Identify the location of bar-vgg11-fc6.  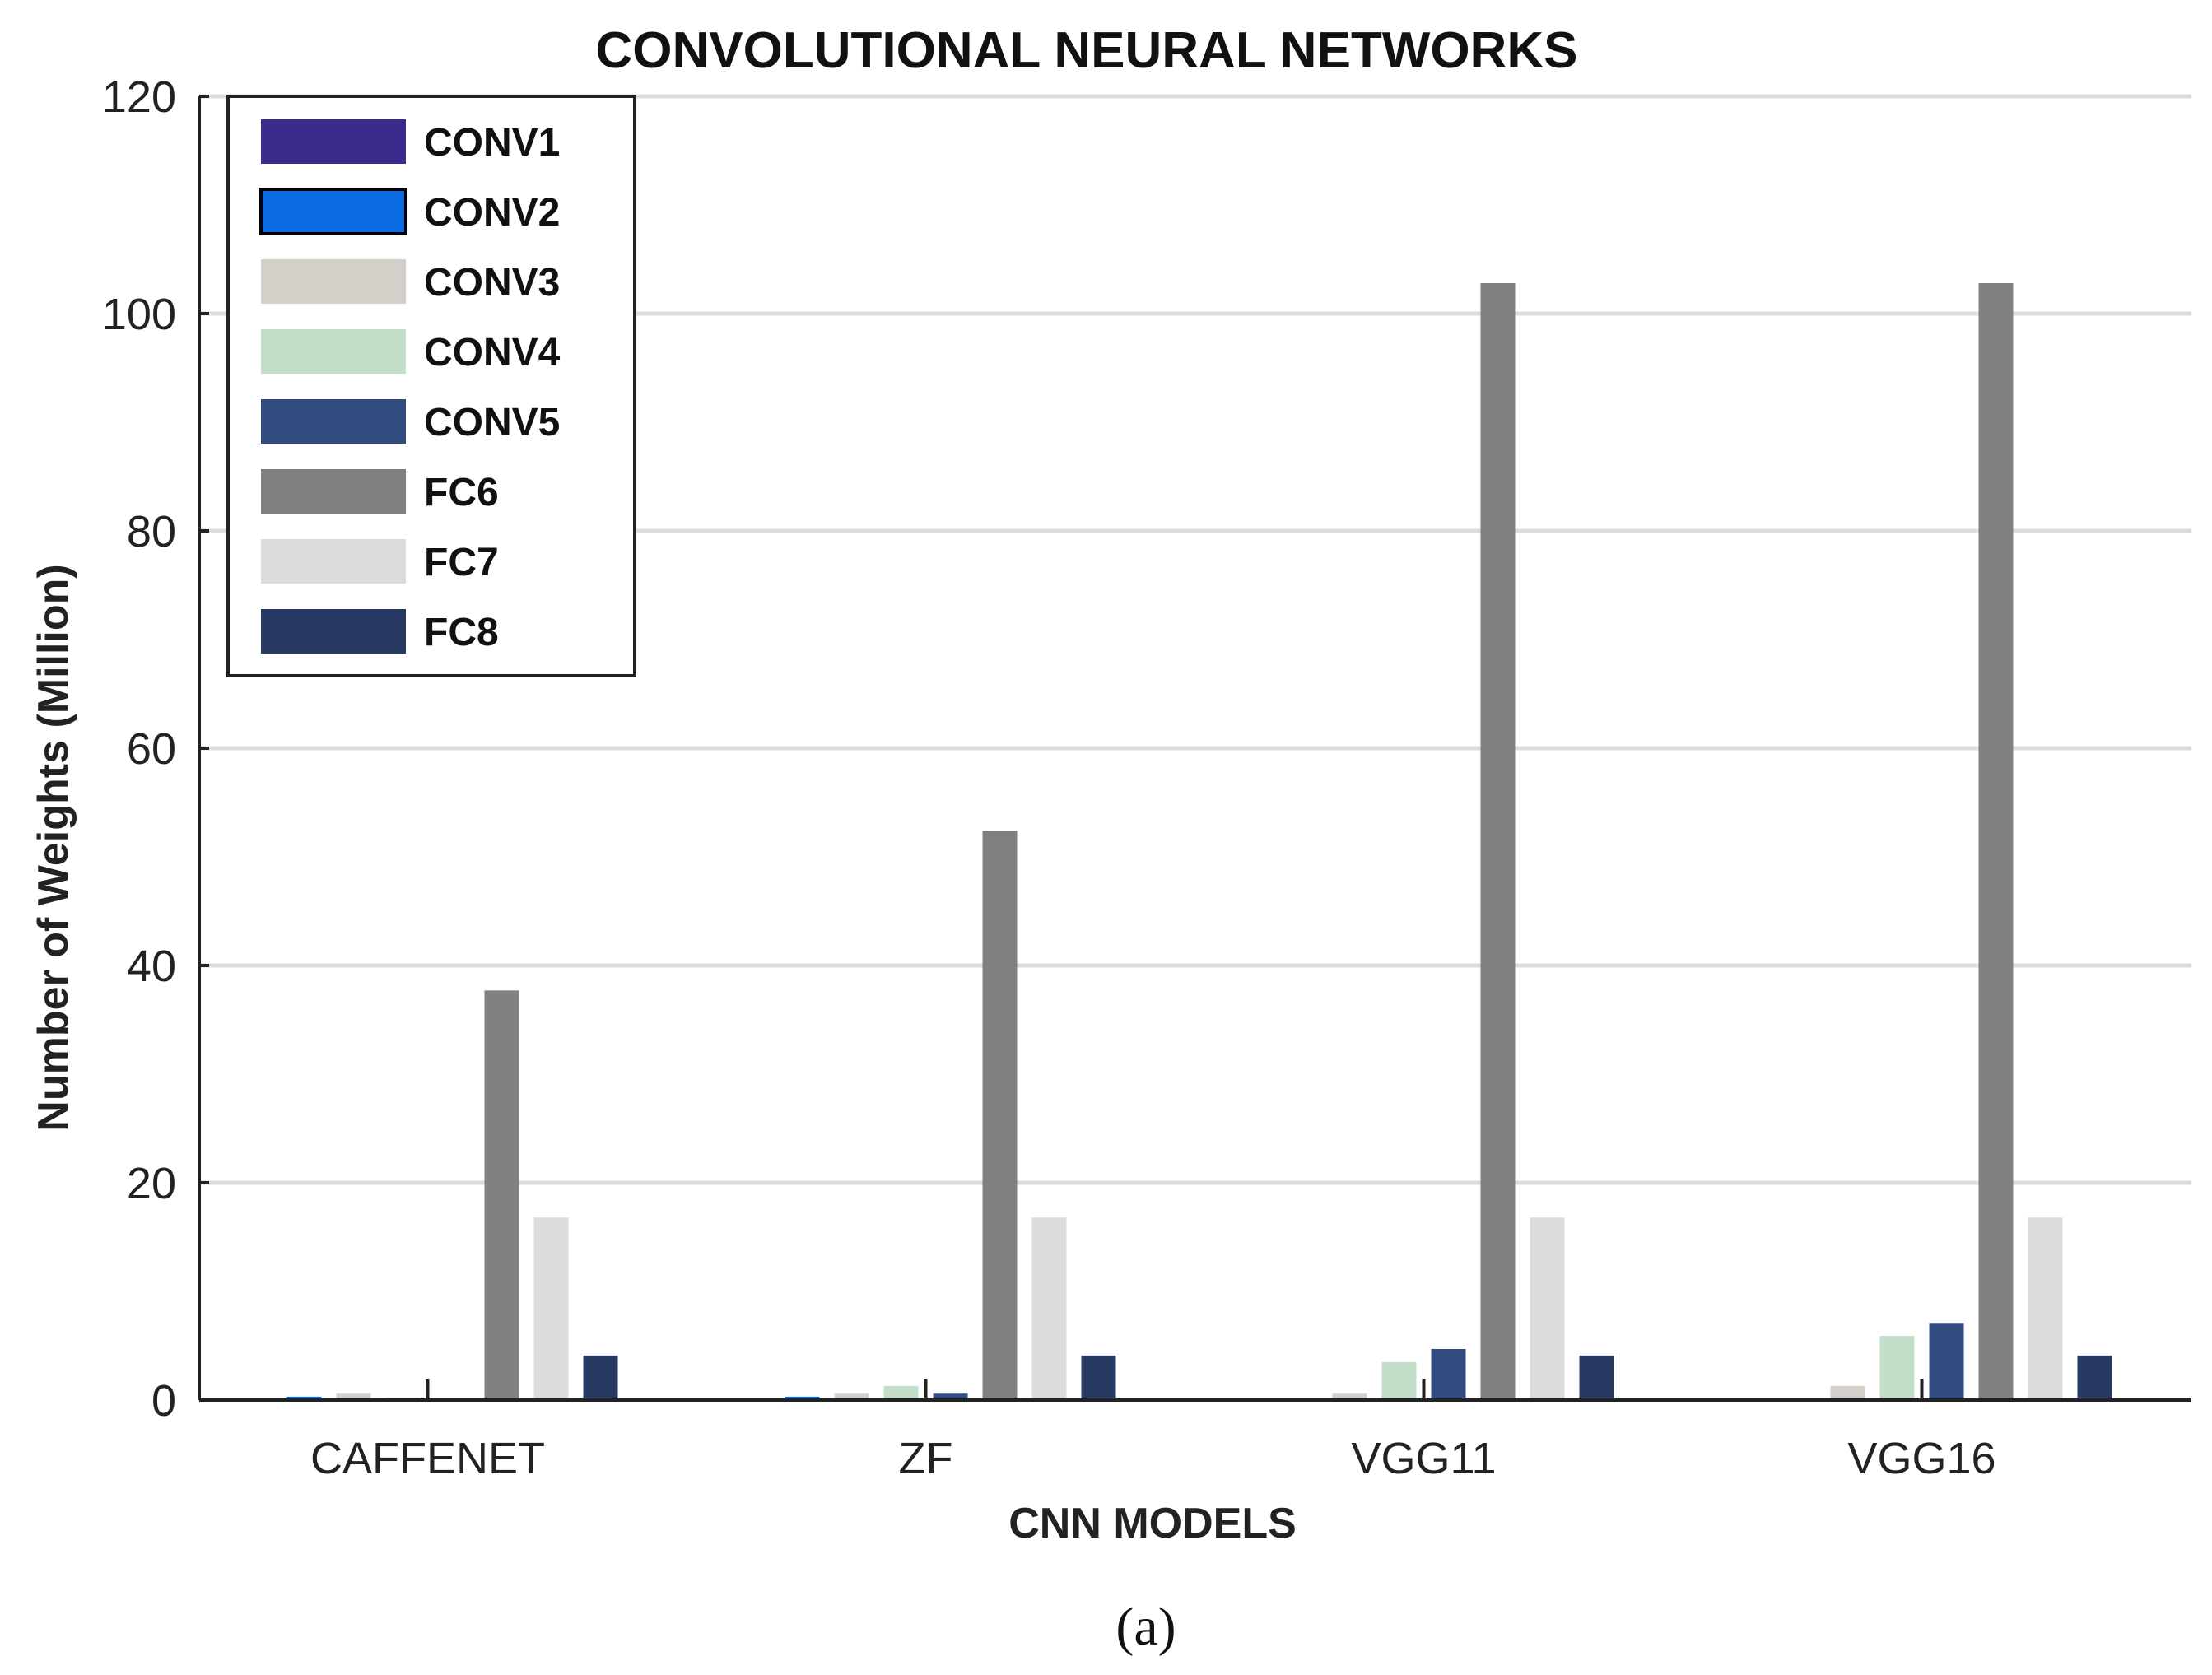
(1498, 841).